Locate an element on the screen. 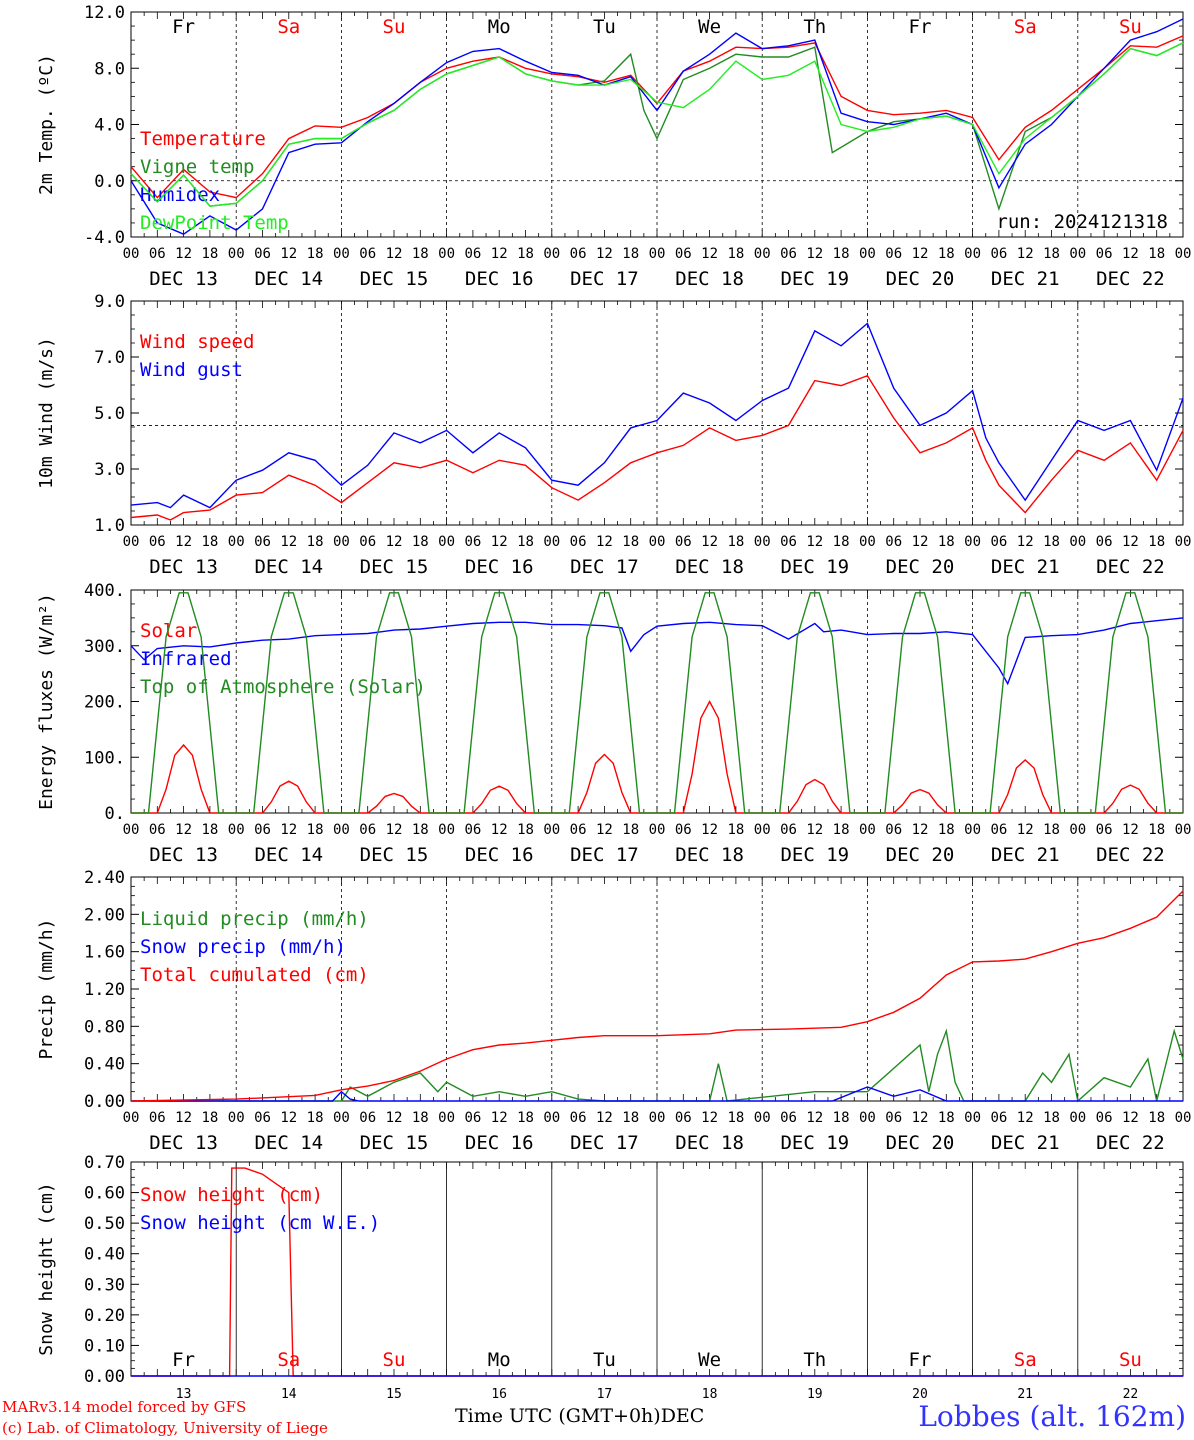  x-date-label: DEC 15 is located at coordinates (394, 567).